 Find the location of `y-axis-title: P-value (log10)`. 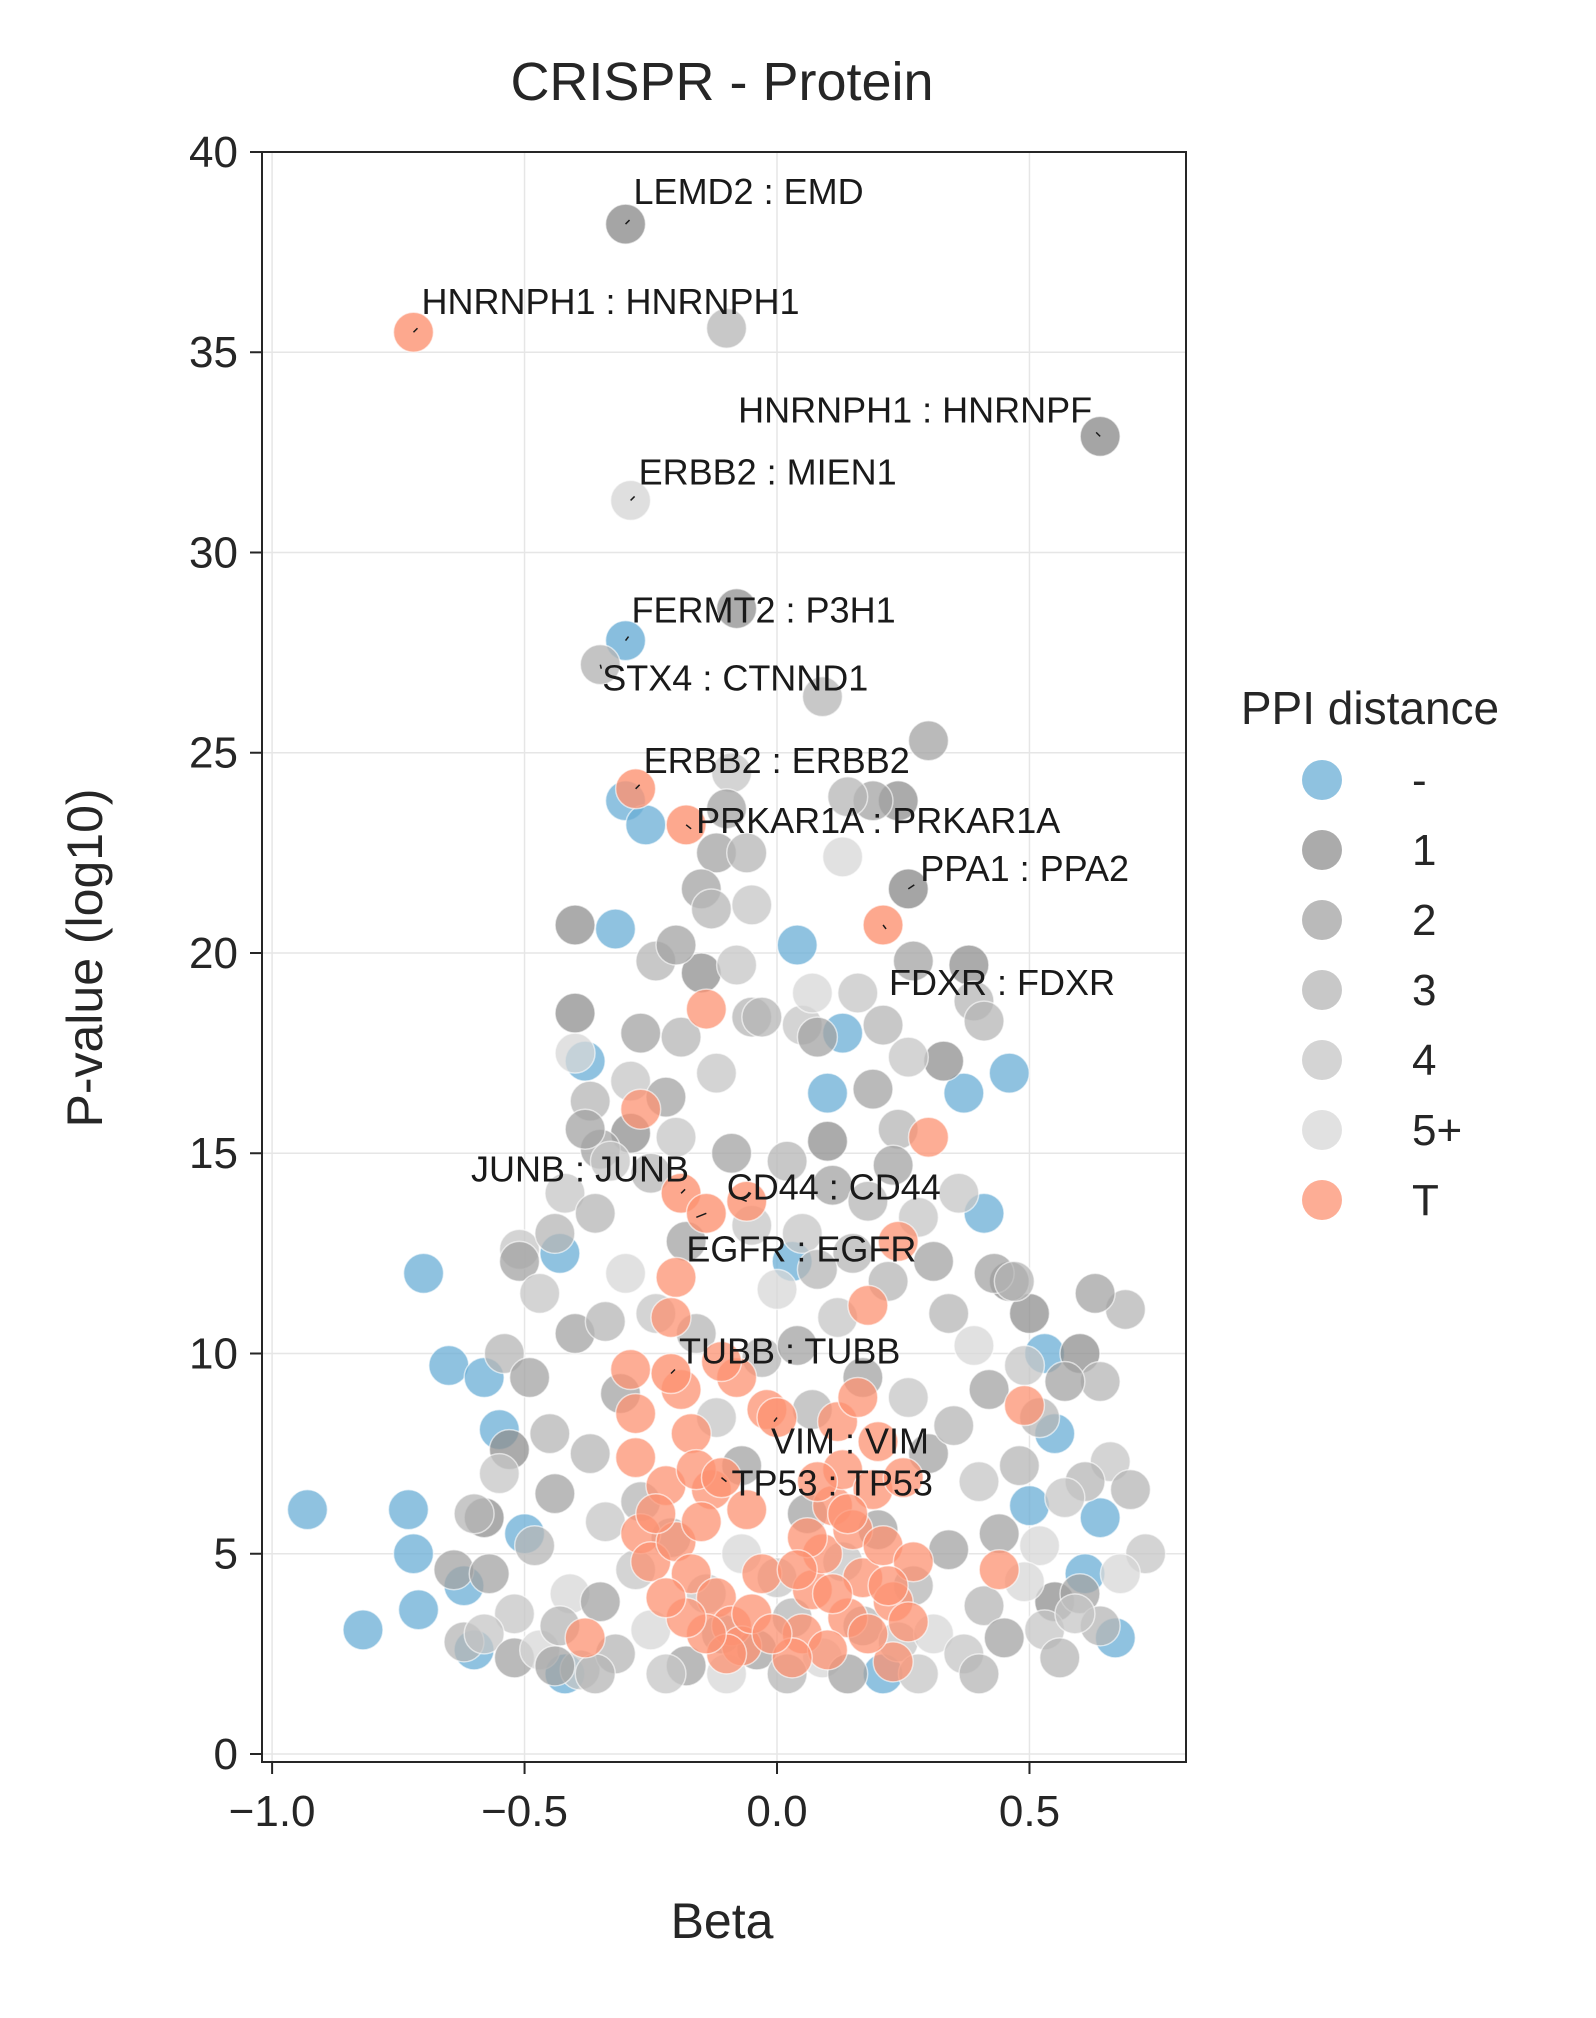

y-axis-title: P-value (log10) is located at coordinates (85, 957).